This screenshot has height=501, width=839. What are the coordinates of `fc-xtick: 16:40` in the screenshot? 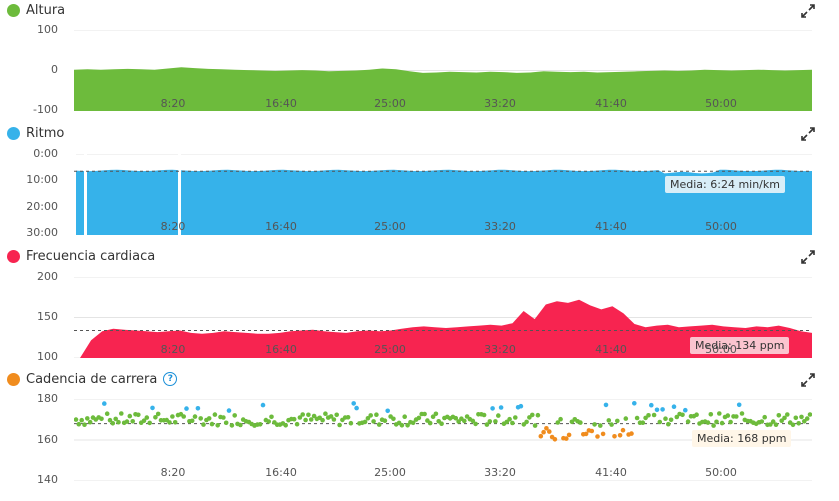 It's located at (281, 349).